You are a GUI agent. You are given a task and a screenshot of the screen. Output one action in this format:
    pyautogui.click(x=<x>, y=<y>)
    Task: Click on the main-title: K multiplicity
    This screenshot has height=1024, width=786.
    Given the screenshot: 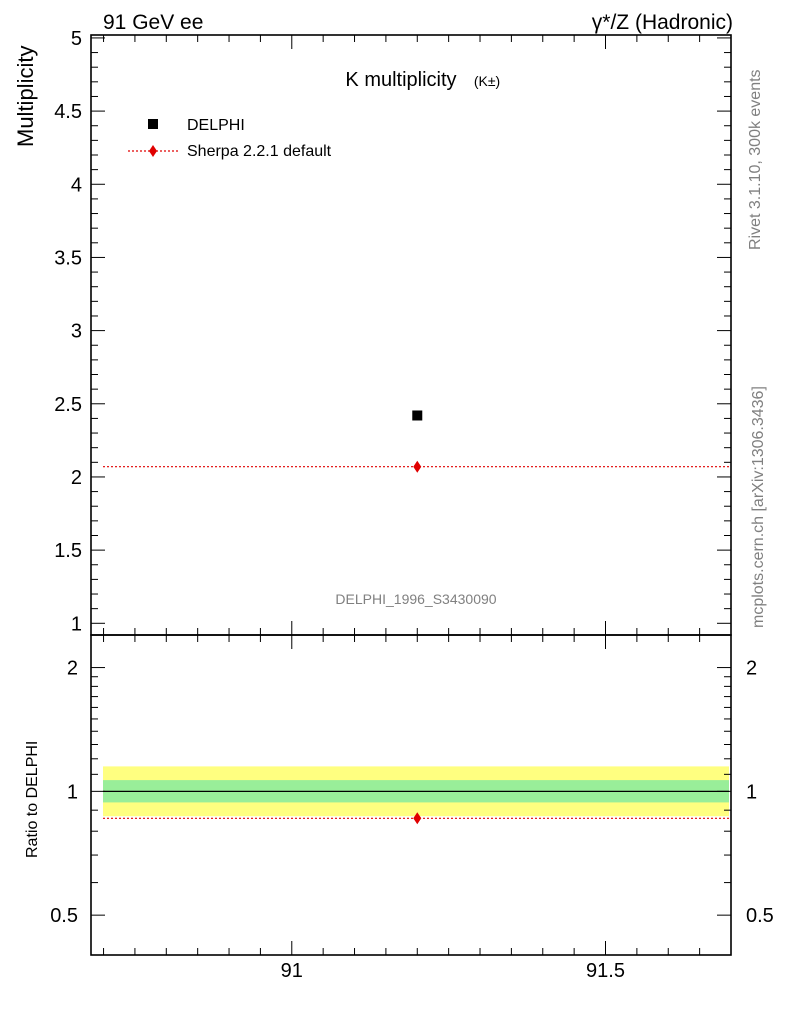 What is the action you would take?
    pyautogui.click(x=400, y=80)
    